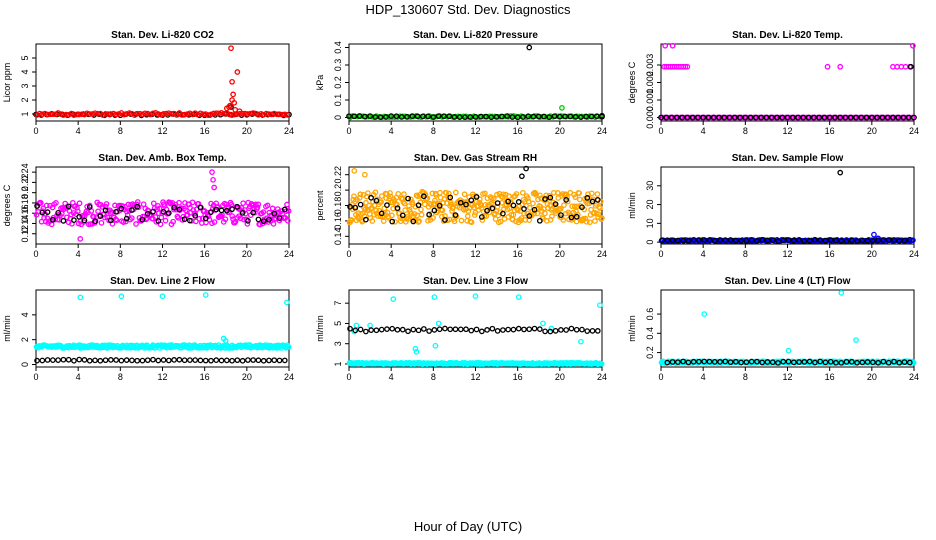 The image size is (936, 540). I want to click on x-tick-label: 16, so click(518, 377).